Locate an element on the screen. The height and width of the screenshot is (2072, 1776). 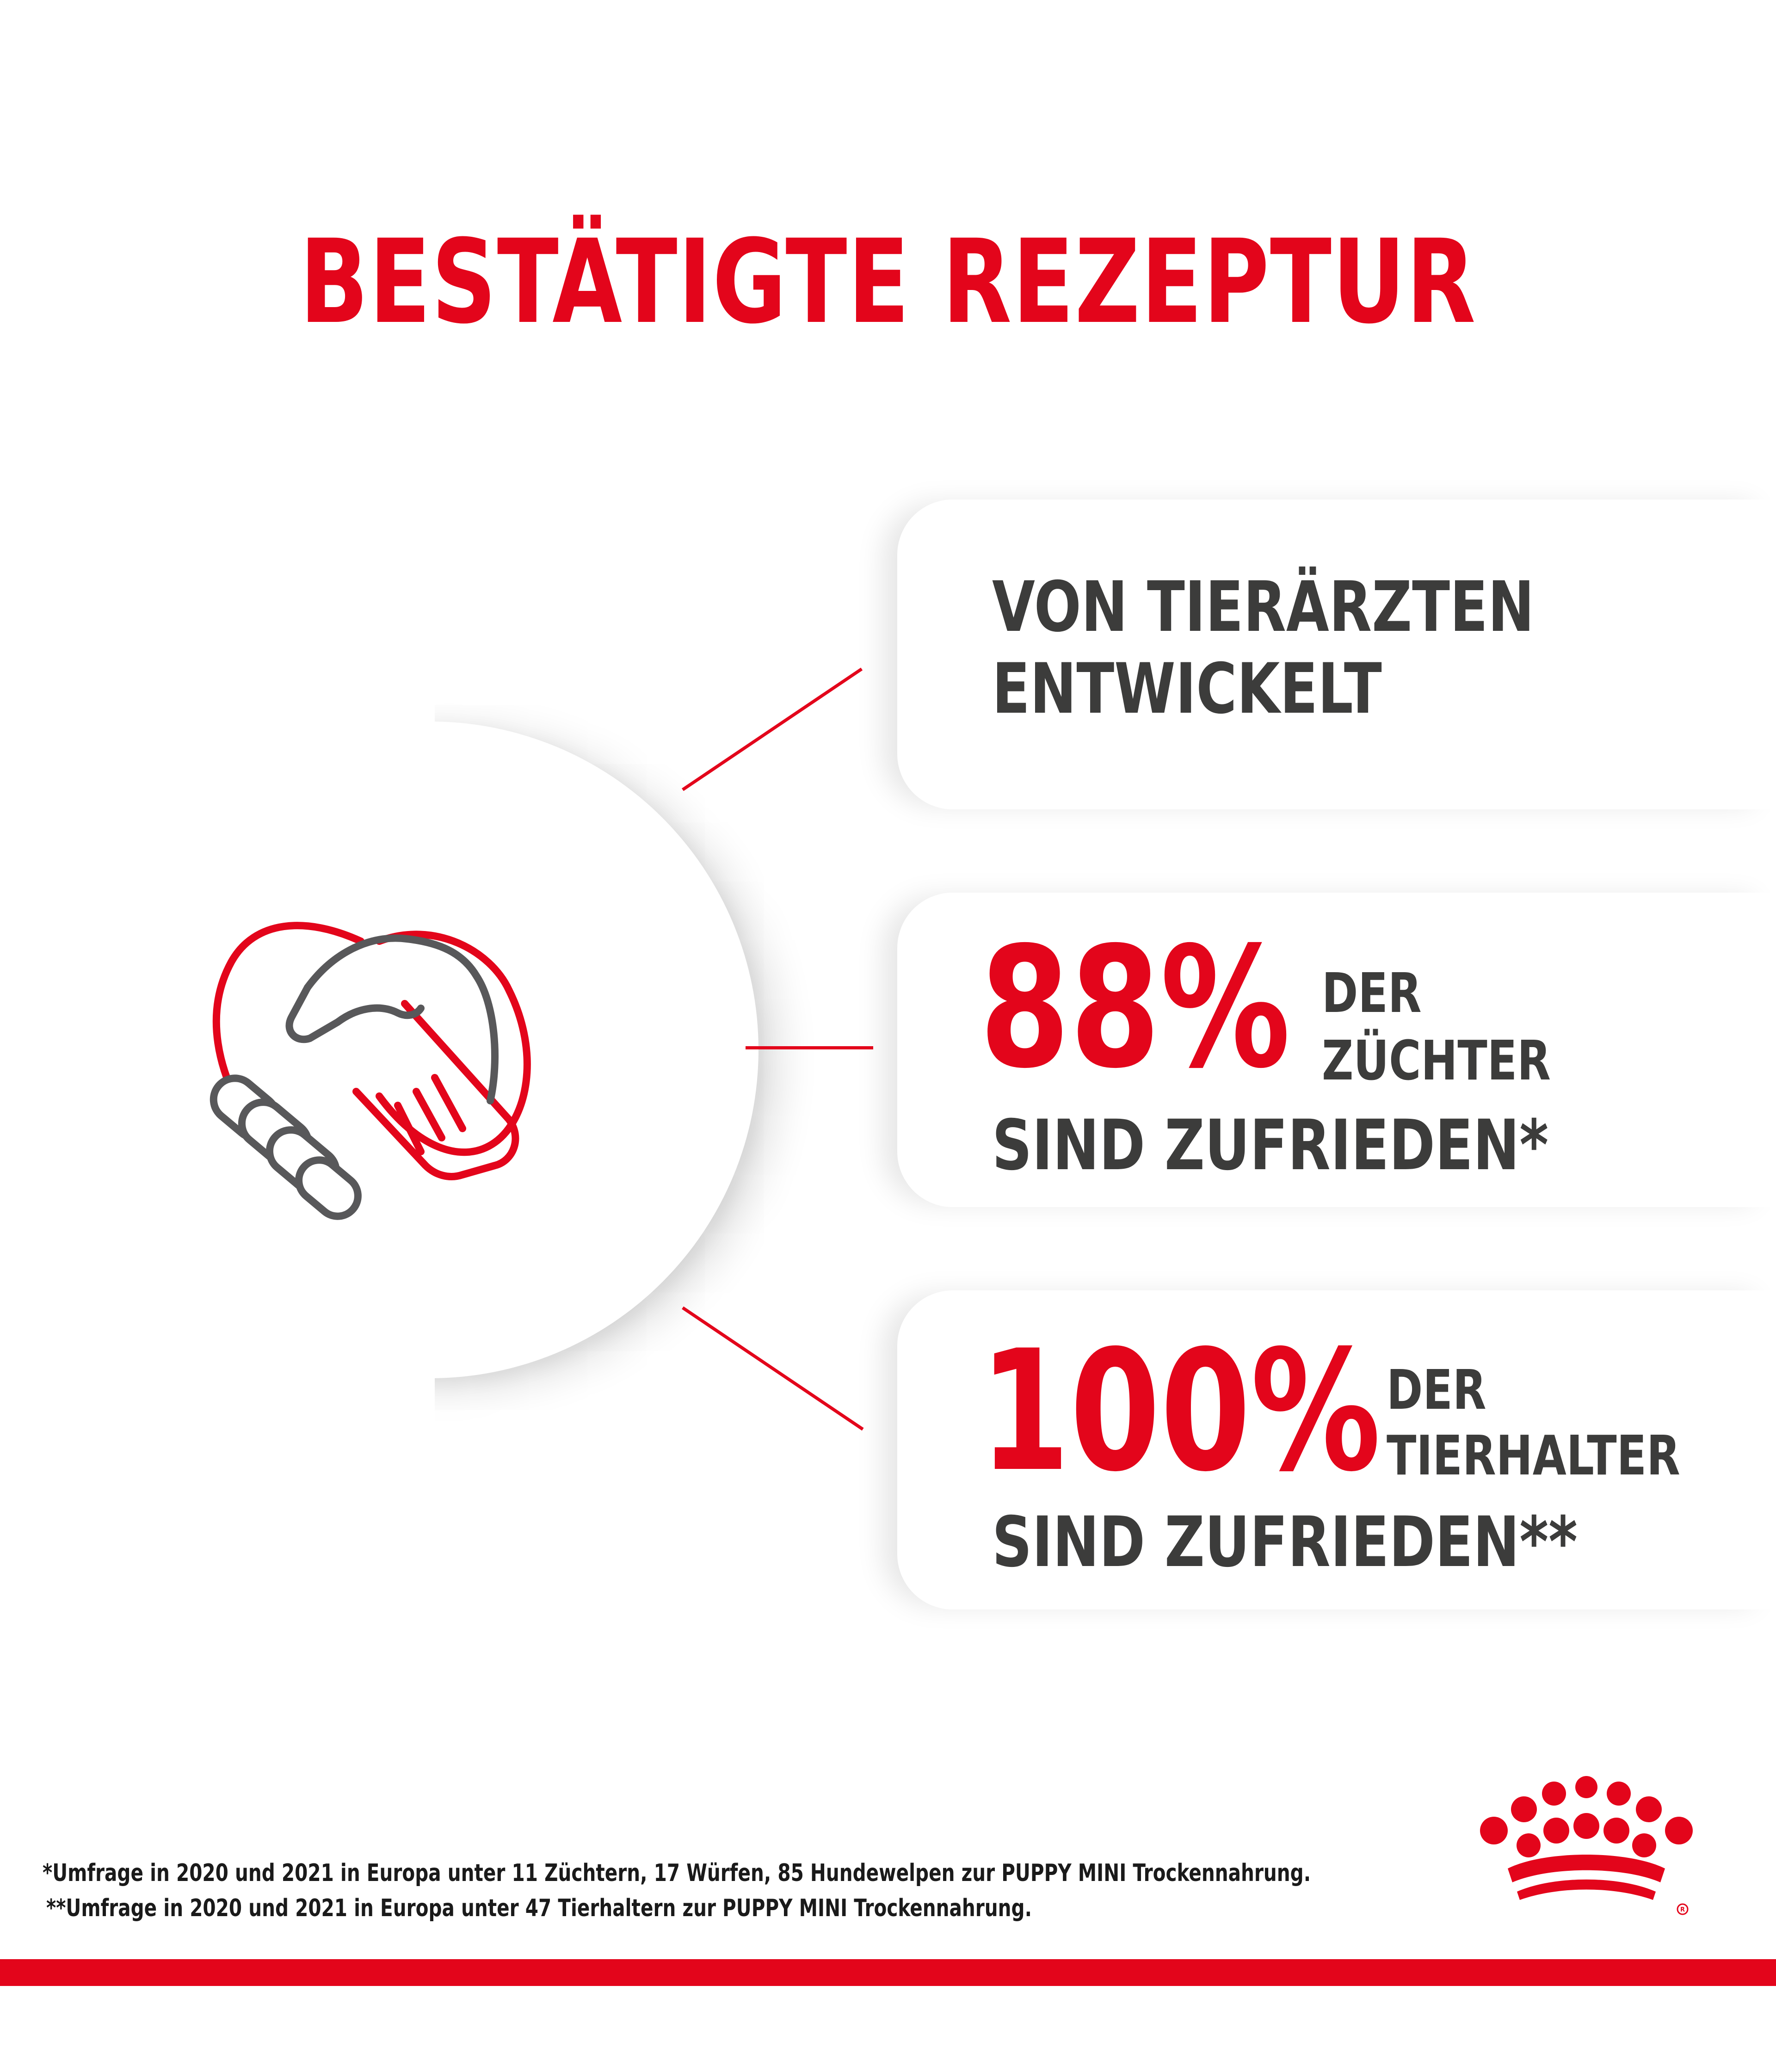
svg-text: R is located at coordinates (1683, 1910).